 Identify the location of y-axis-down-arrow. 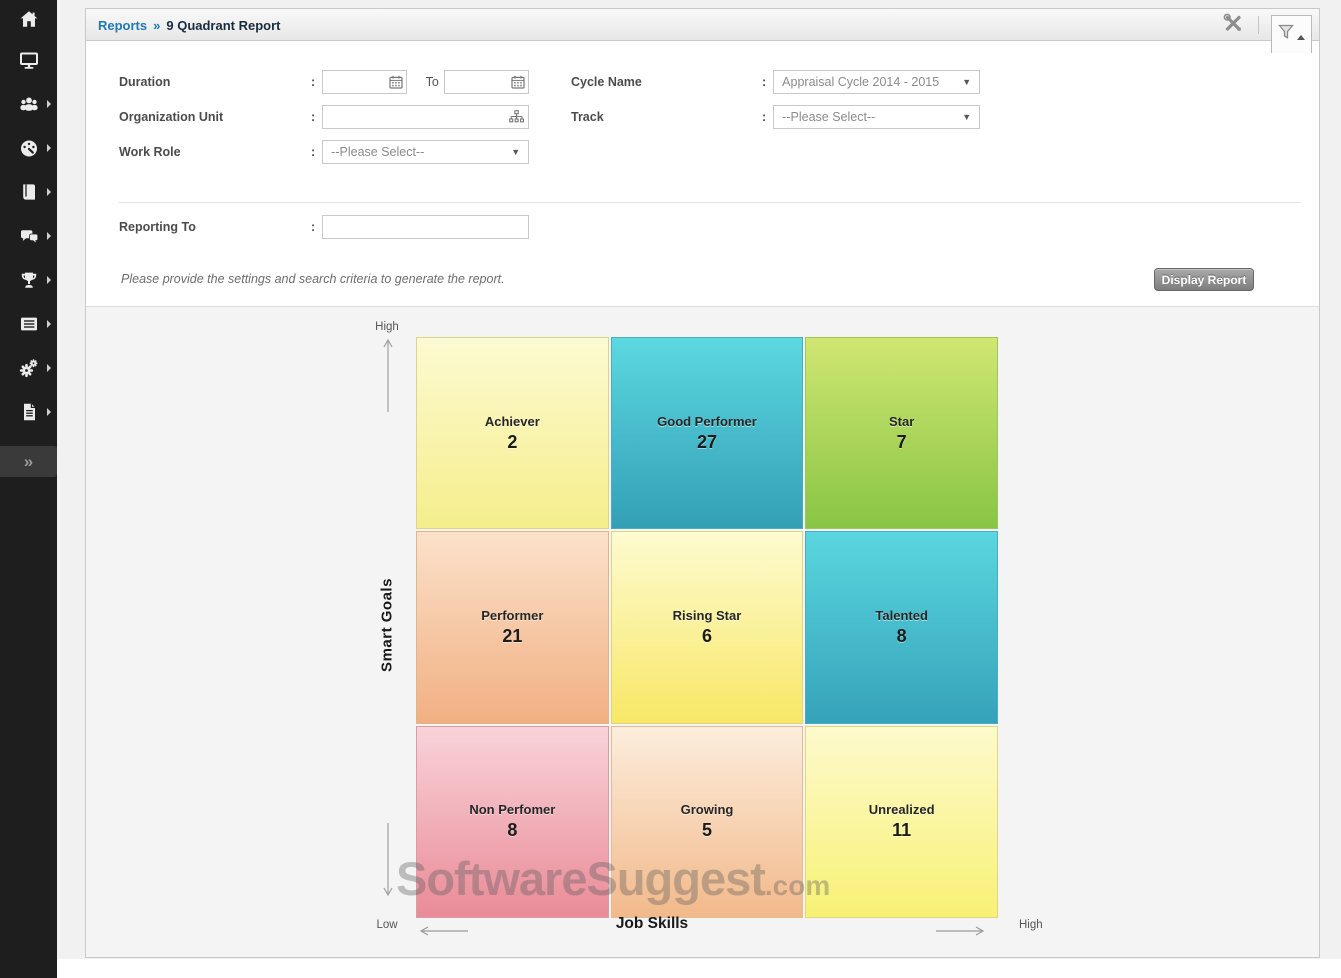
(388, 861).